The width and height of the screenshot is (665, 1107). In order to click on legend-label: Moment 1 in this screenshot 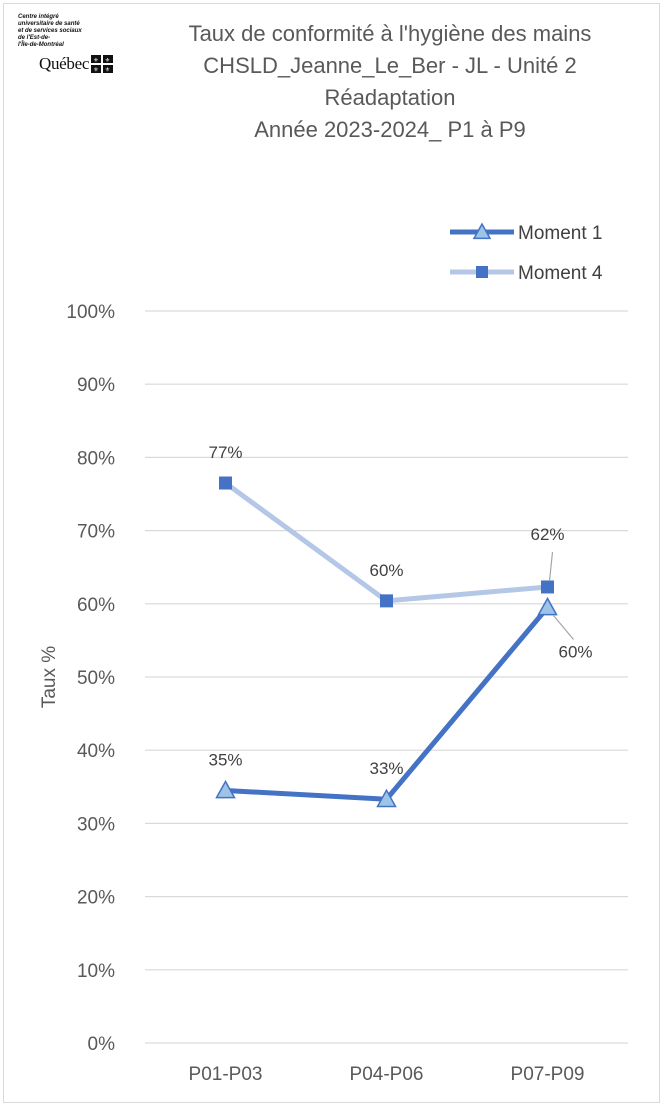, I will do `click(560, 233)`.